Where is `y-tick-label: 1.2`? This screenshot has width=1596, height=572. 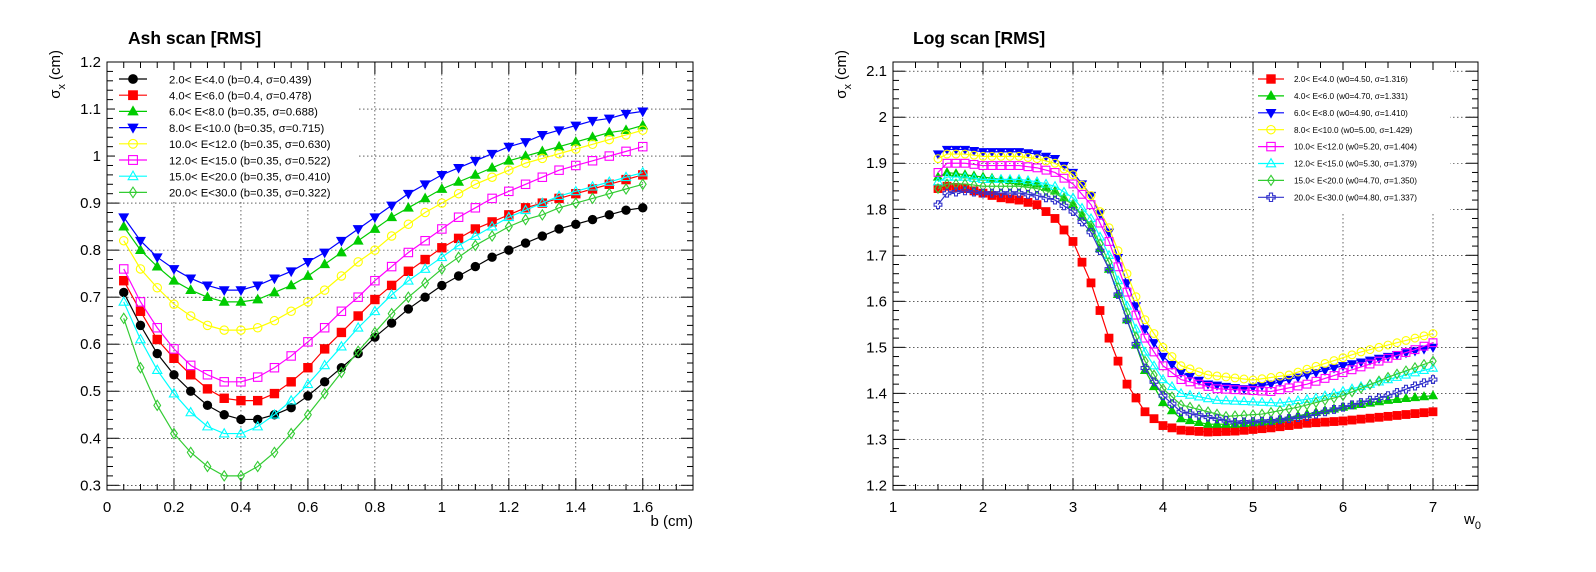 y-tick-label: 1.2 is located at coordinates (876, 485).